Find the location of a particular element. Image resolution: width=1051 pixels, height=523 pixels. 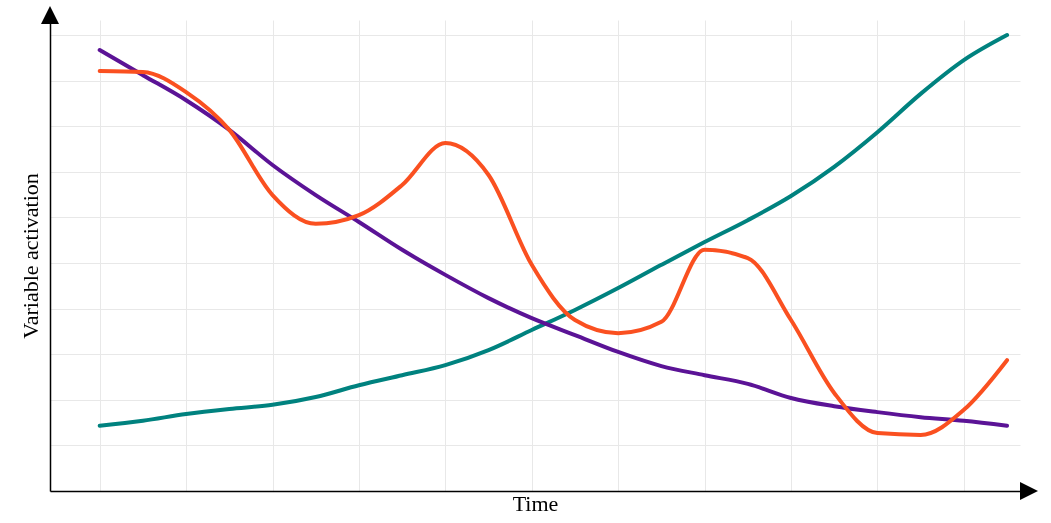

y-axis-title: Variable activation is located at coordinates (30, 256).